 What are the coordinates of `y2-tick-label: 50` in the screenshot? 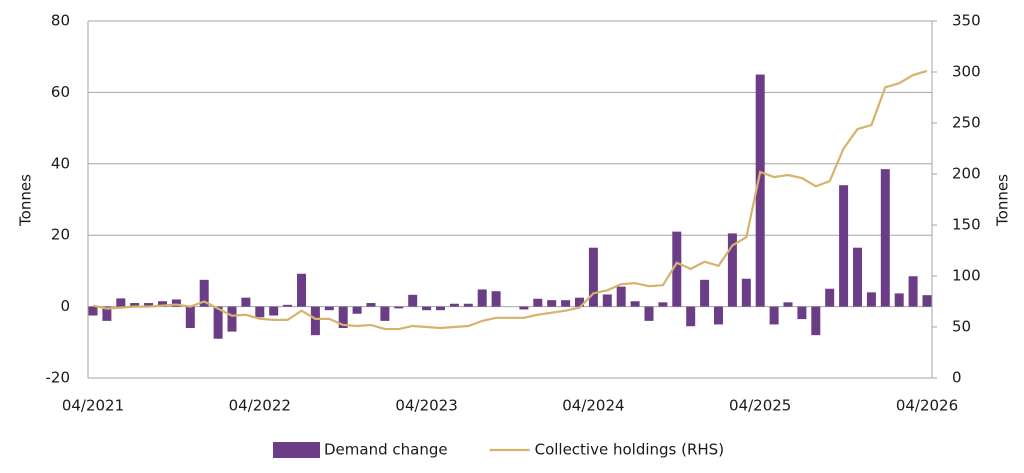 It's located at (961, 327).